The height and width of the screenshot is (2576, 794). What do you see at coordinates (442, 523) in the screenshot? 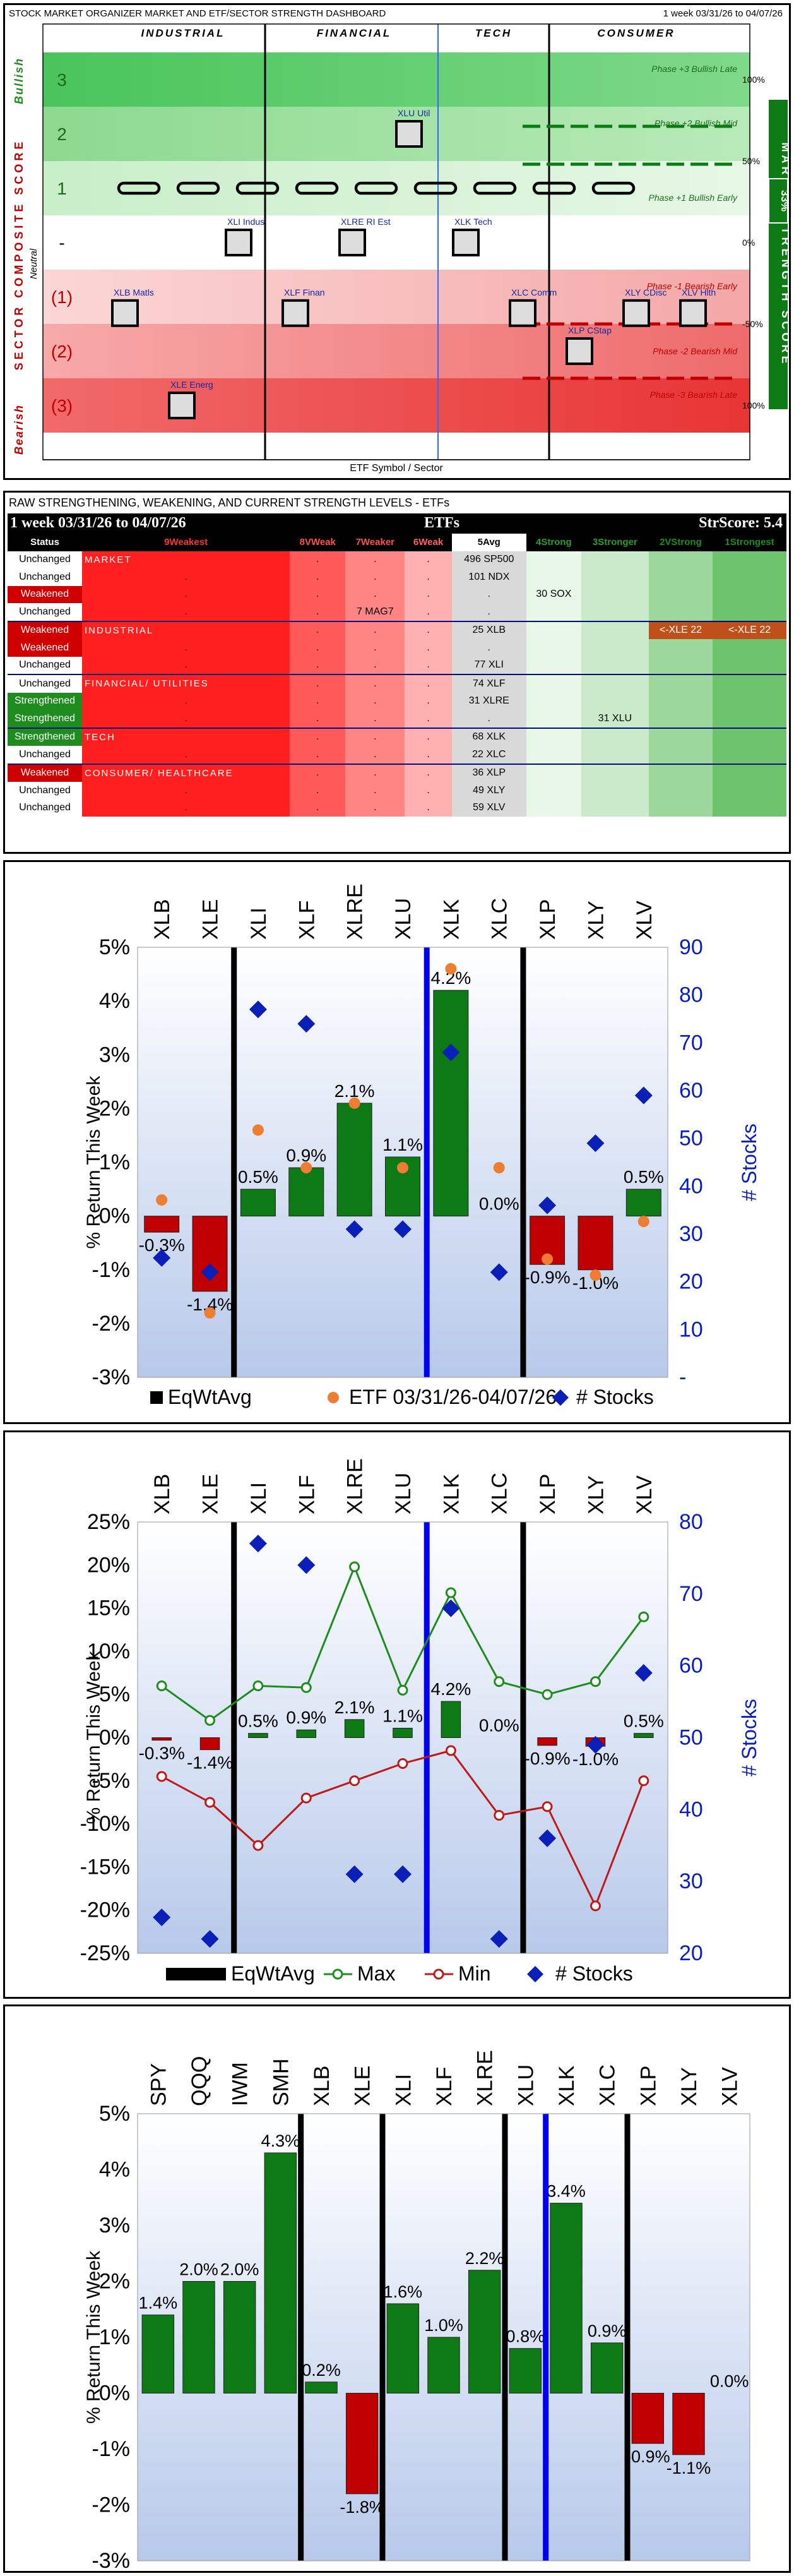
I see `table-group: ETFs` at bounding box center [442, 523].